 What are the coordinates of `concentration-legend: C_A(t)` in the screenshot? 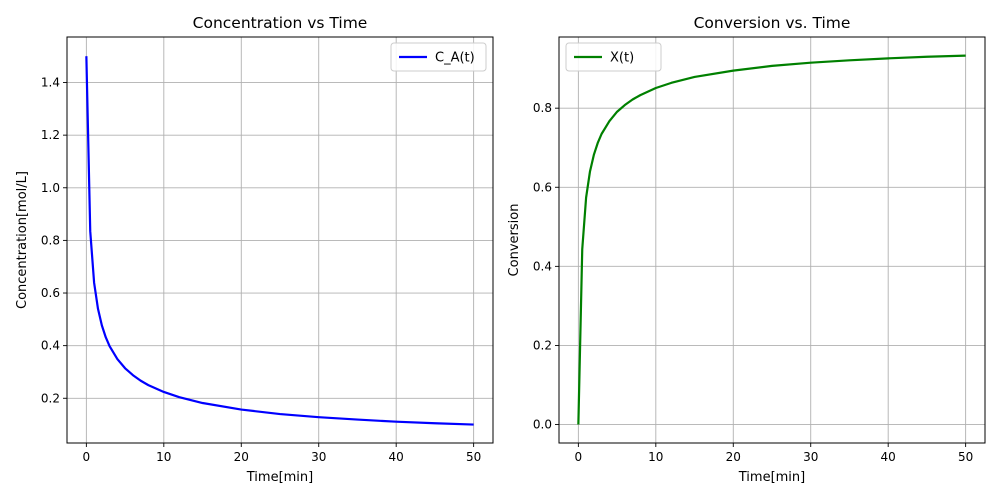 It's located at (438, 57).